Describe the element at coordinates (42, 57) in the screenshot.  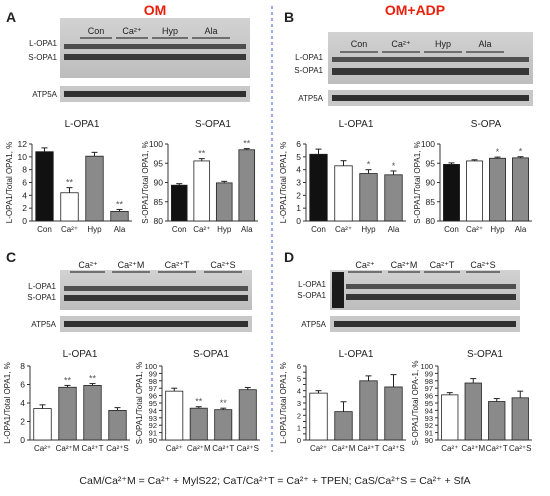
I see `blot-a-band-bottom-label: S-OPA1` at that location.